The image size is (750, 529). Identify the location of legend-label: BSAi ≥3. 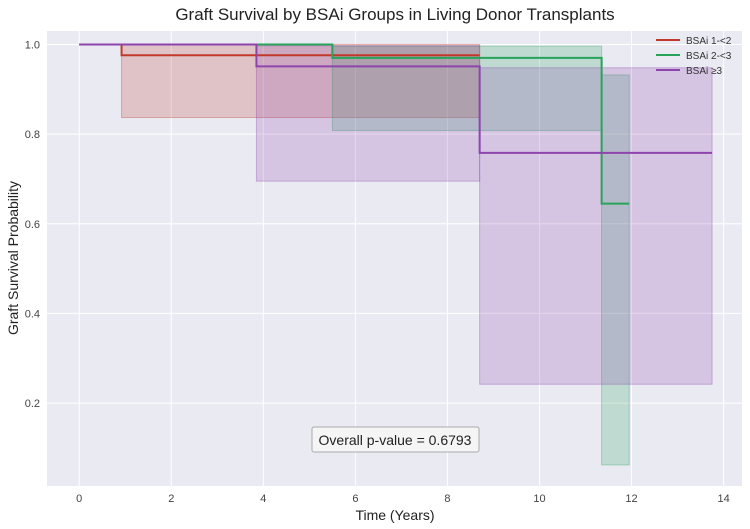
(704, 71).